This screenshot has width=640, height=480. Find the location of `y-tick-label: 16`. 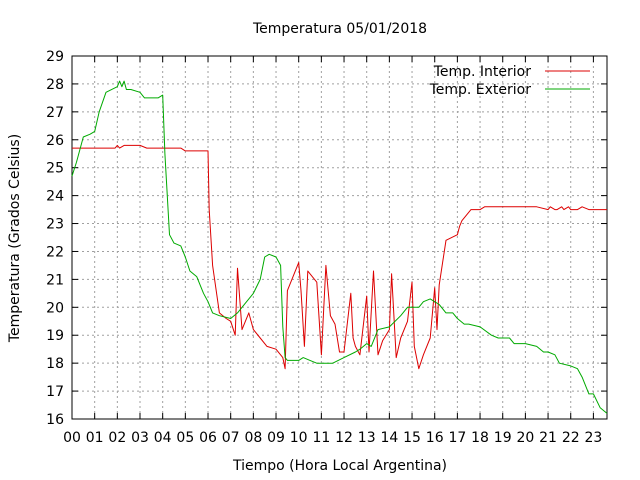

y-tick-label: 16 is located at coordinates (55, 420).